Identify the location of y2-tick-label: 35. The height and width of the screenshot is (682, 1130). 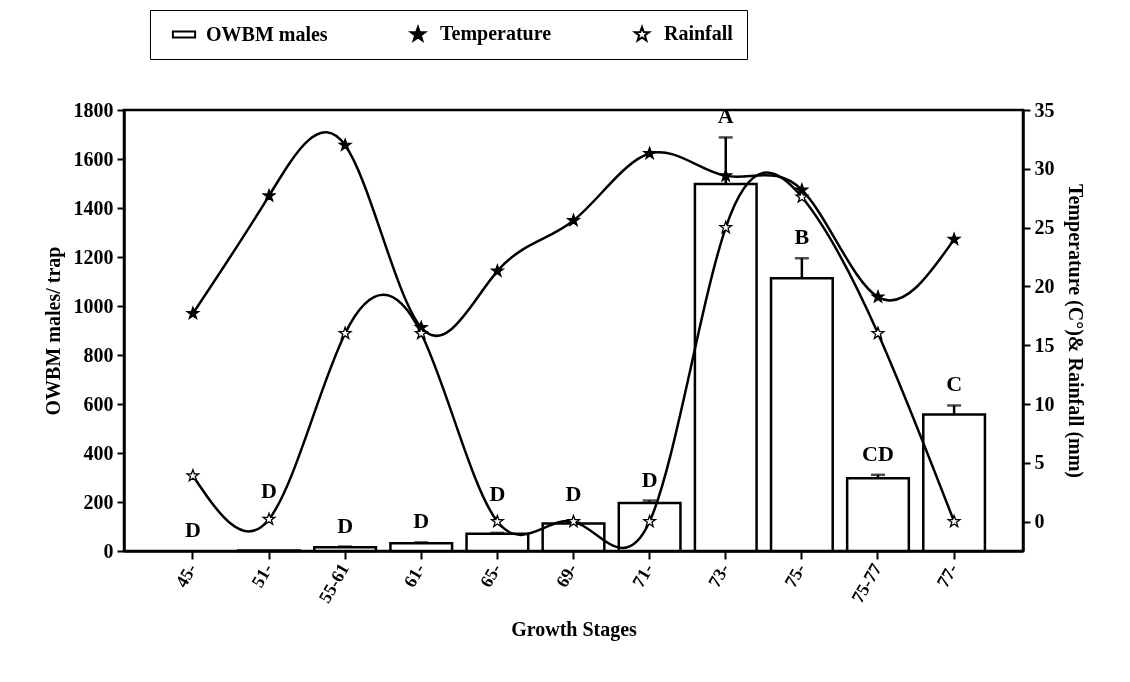
(1044, 109).